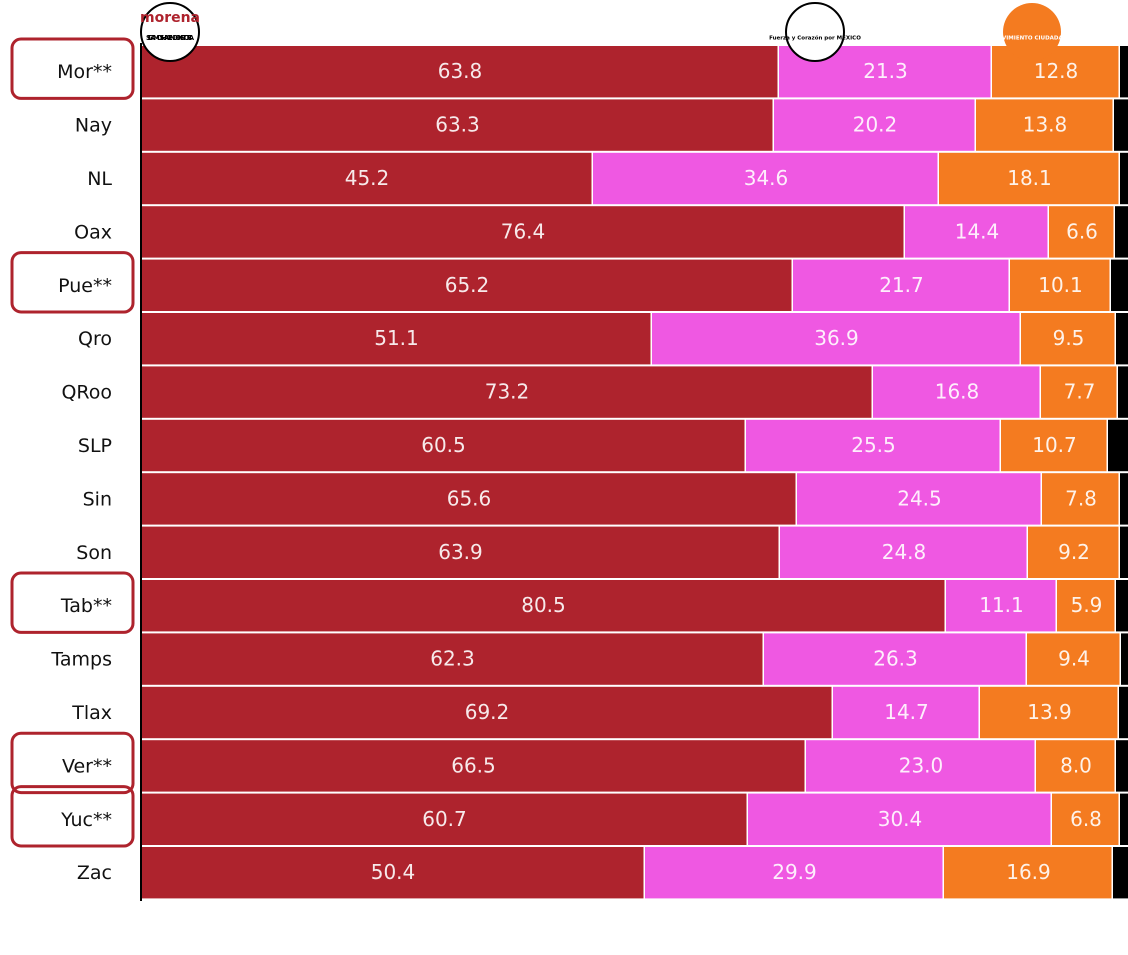 Image resolution: width=1128 pixels, height=955 pixels. What do you see at coordinates (460, 552) in the screenshot?
I see `data-label: 63.9` at bounding box center [460, 552].